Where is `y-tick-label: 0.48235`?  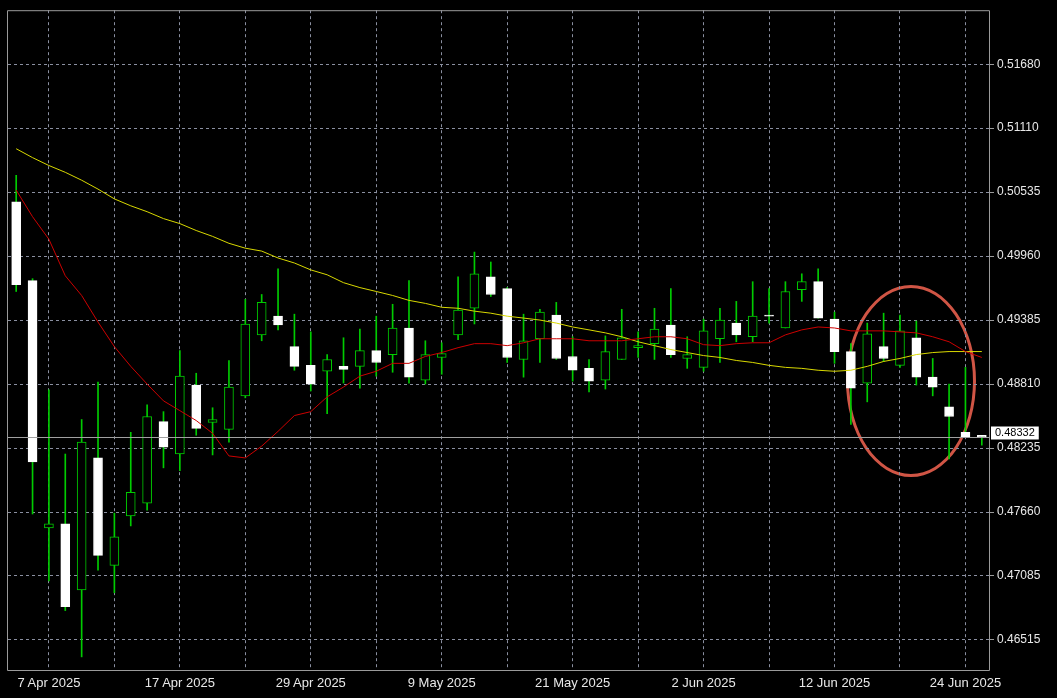 y-tick-label: 0.48235 is located at coordinates (1019, 447).